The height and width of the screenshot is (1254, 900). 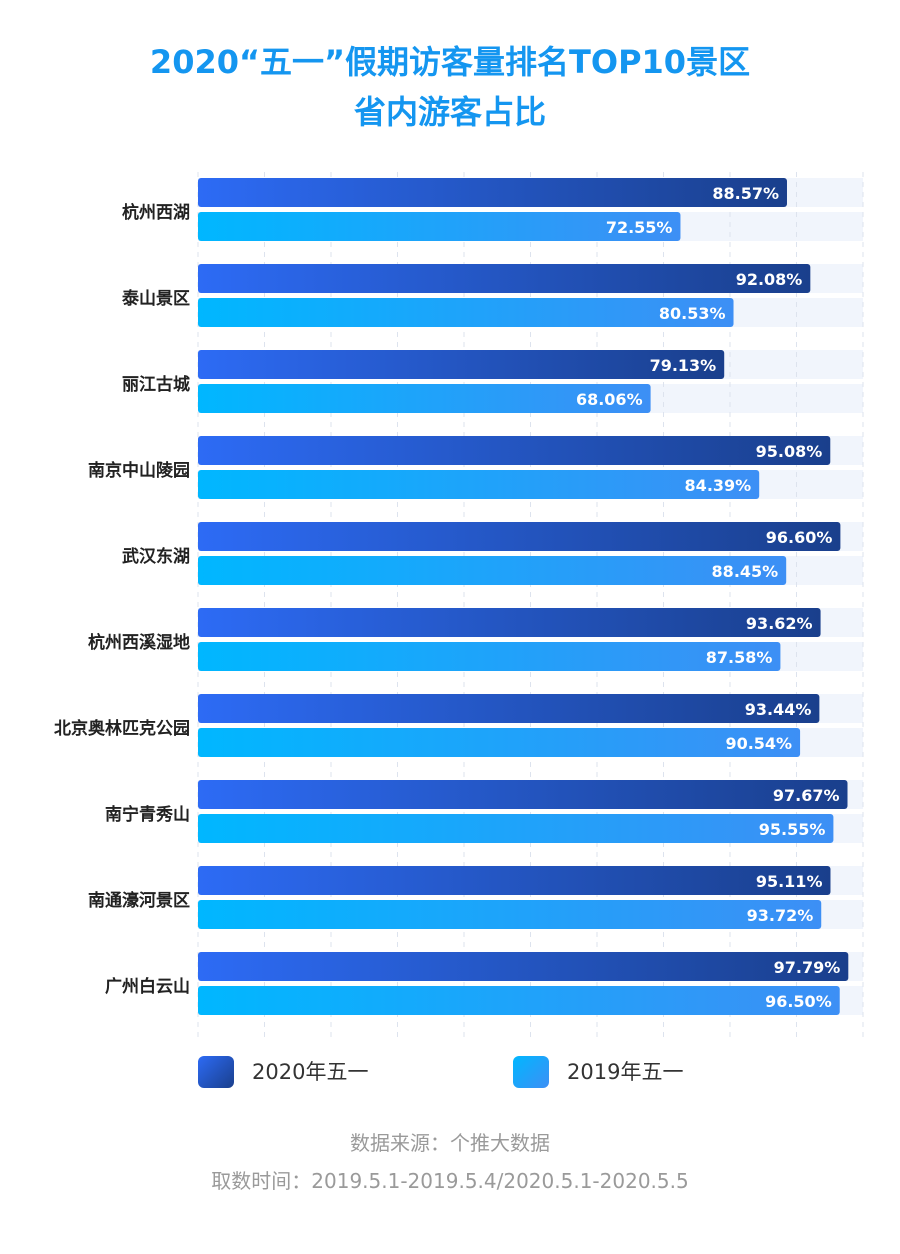 What do you see at coordinates (122, 728) in the screenshot?
I see `category-label: 北京奥林匹克公园` at bounding box center [122, 728].